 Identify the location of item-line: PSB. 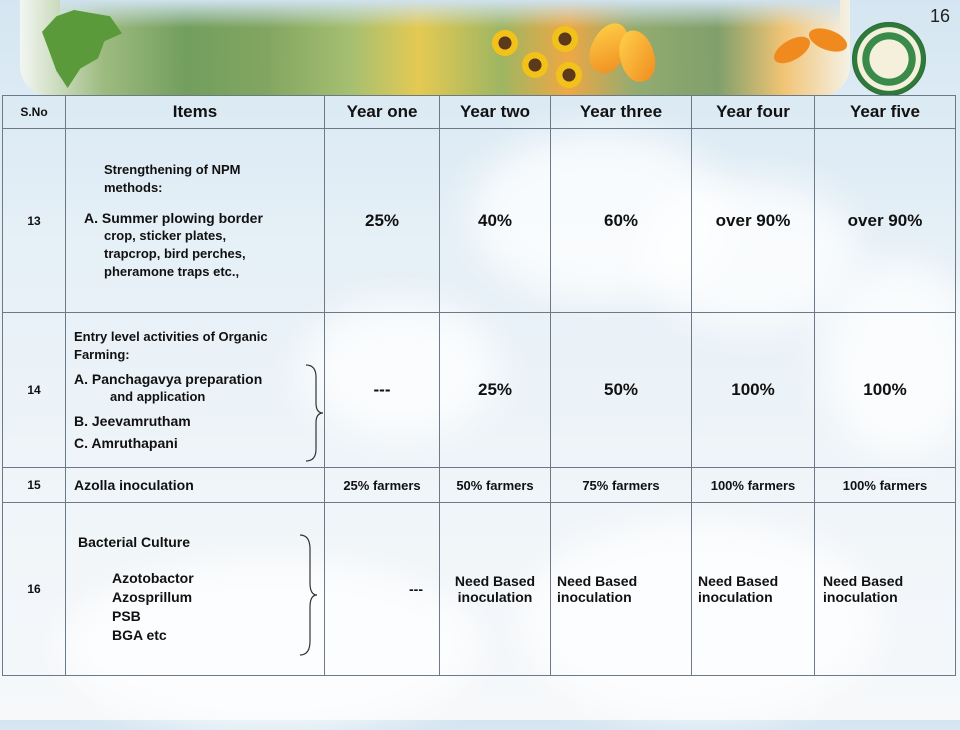
(126, 616).